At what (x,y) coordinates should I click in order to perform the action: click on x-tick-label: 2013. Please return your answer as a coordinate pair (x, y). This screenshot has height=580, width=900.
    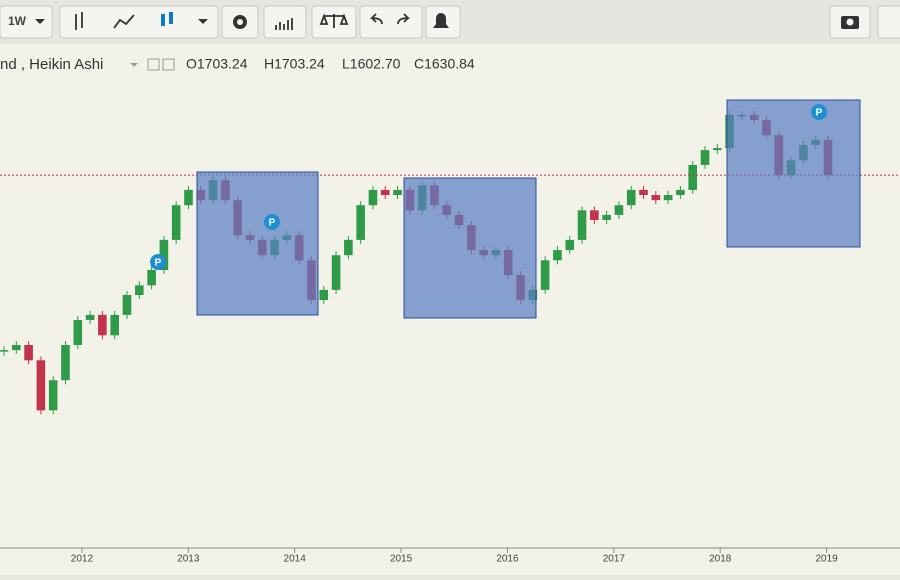
    Looking at the image, I should click on (188, 559).